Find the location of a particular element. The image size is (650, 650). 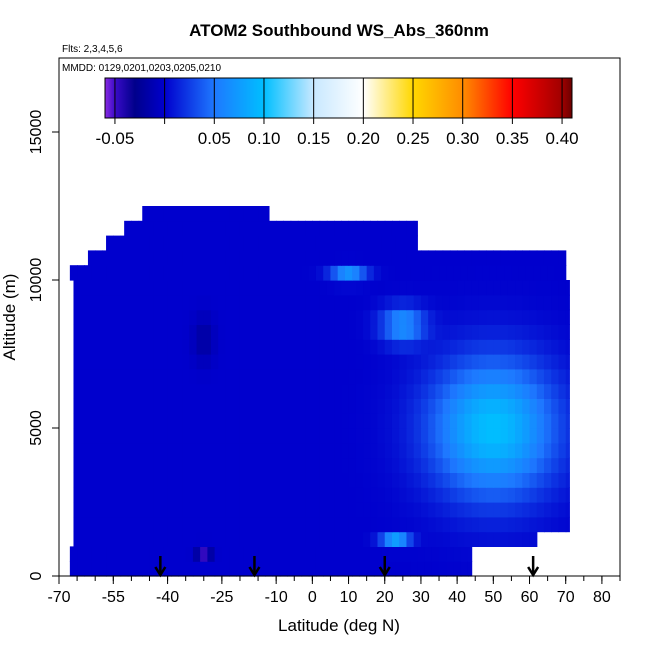

x-tick-label: 40 is located at coordinates (457, 597).